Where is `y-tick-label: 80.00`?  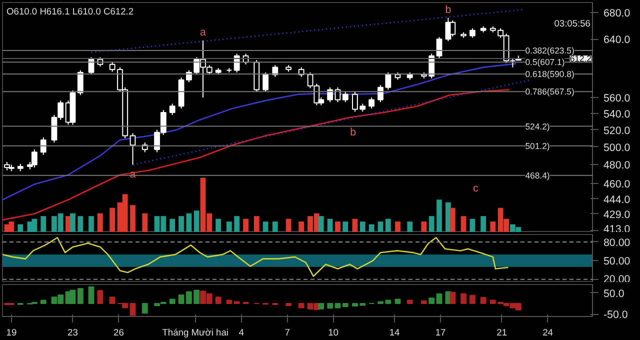
y-tick-label: 80.00 is located at coordinates (617, 242).